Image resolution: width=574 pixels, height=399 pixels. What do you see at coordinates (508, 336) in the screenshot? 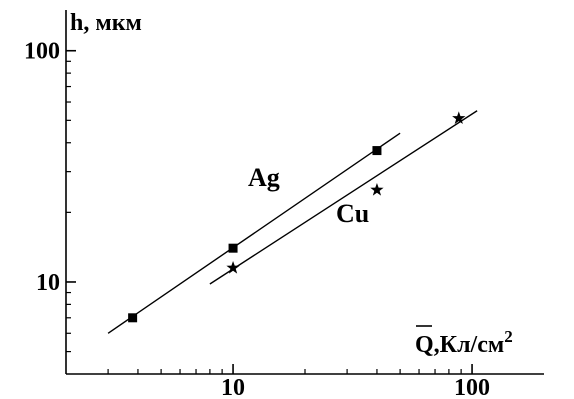
I see `x-axis-title-superscript: 2` at bounding box center [508, 336].